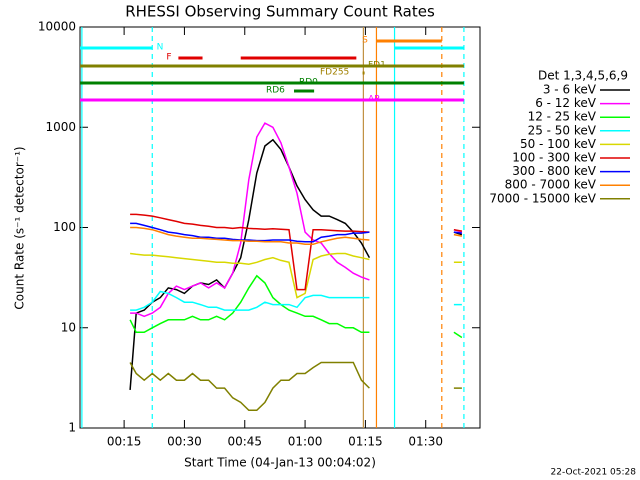 The height and width of the screenshot is (480, 640). What do you see at coordinates (308, 83) in the screenshot?
I see `flag-label: RD0` at bounding box center [308, 83].